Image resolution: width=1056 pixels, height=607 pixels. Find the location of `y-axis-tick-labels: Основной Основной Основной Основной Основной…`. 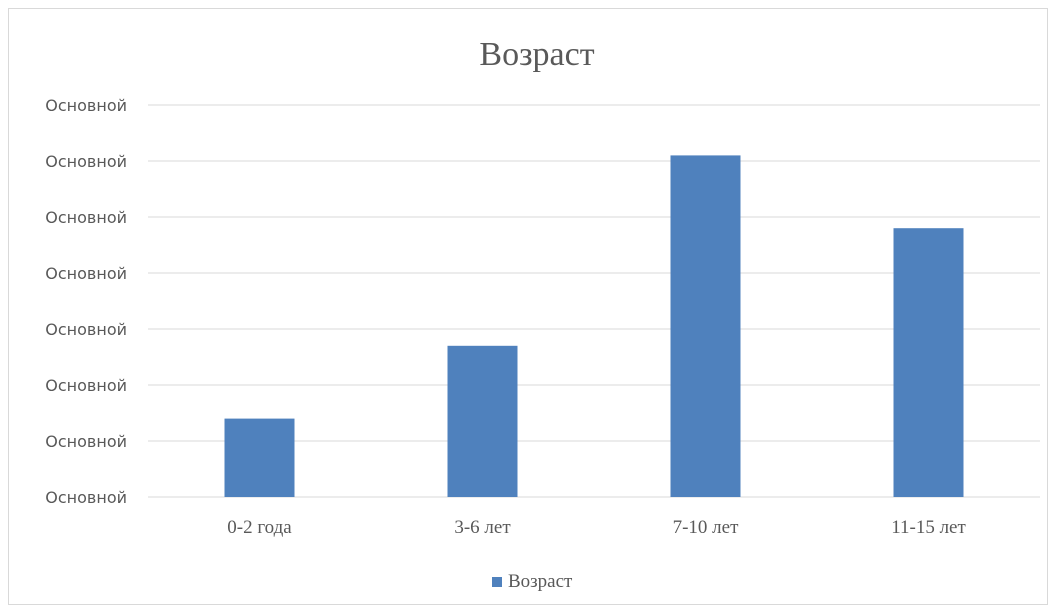

y-axis-tick-labels: Основной Основной Основной Основной Основной… is located at coordinates (86, 301).